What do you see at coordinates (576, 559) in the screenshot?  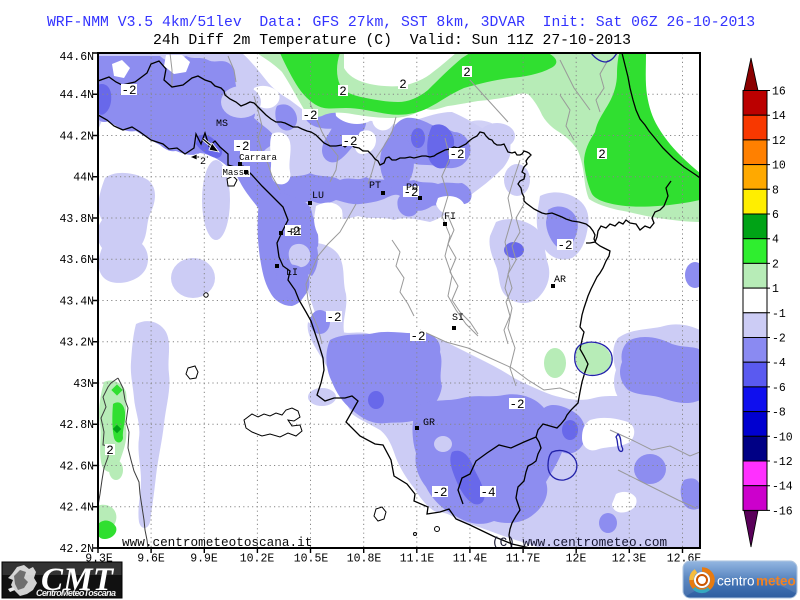 I see `svg-text: 12E` at bounding box center [576, 559].